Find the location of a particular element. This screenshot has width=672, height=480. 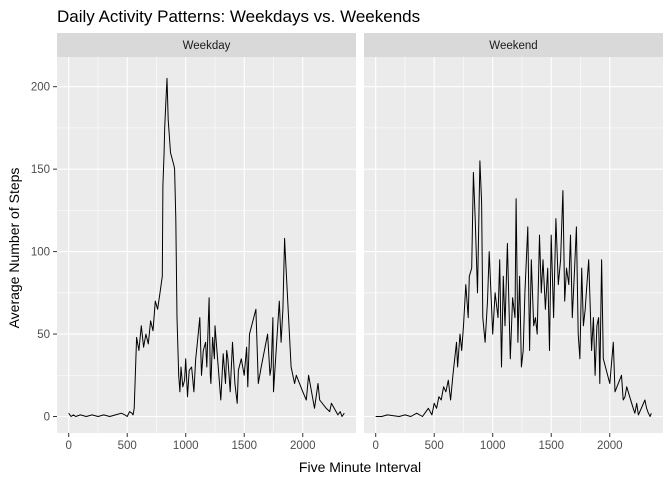

facet-strip-label: Weekend is located at coordinates (513, 46).